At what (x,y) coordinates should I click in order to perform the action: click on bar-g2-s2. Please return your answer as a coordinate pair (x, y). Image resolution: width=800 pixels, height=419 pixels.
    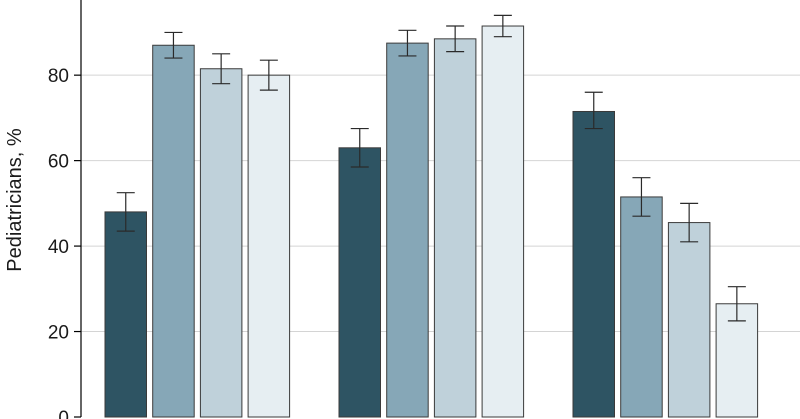
    Looking at the image, I should click on (407, 230).